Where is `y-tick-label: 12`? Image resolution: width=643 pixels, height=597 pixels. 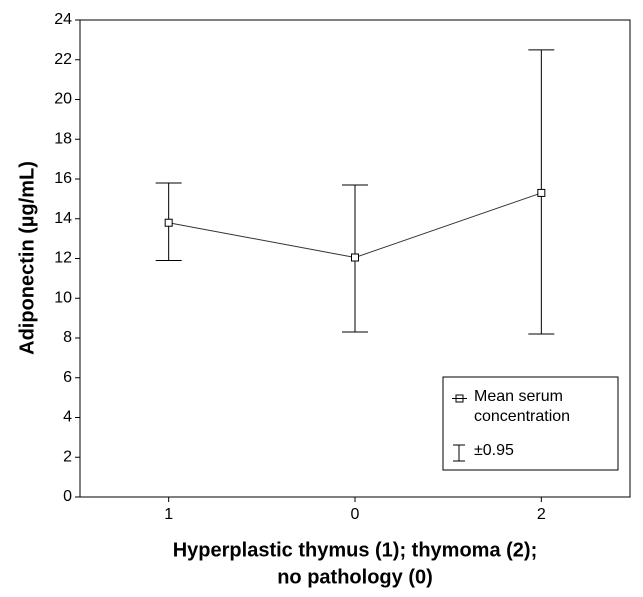
y-tick-label: 12 is located at coordinates (63, 258).